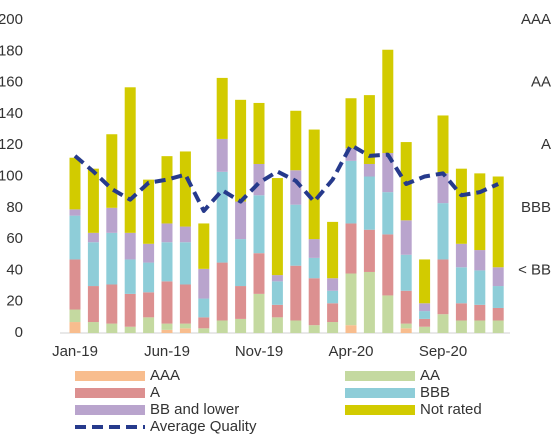 The height and width of the screenshot is (437, 555). I want to click on x-tick-label: Sep-20, so click(443, 351).